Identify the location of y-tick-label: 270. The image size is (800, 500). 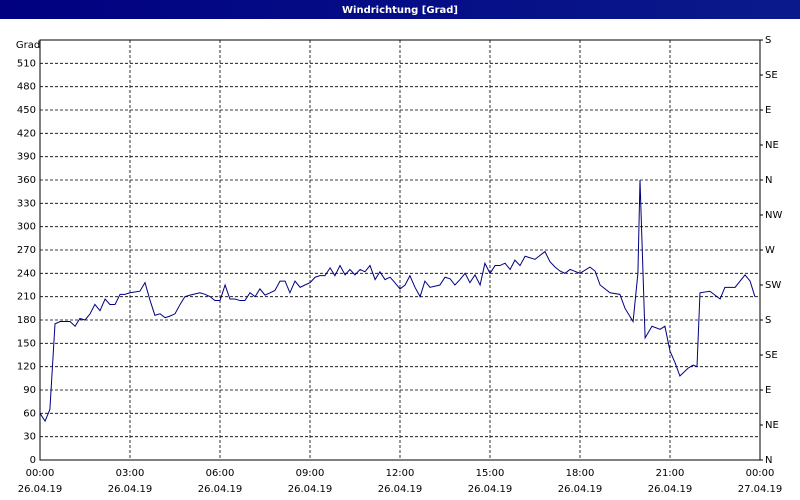
(26, 250).